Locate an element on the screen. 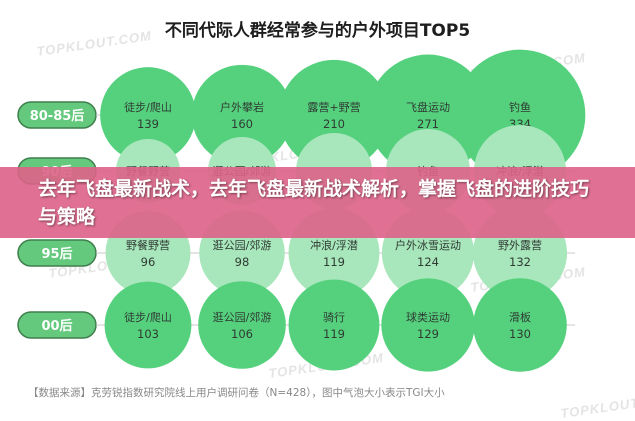  bubble-activity-label: 户外攀岩 is located at coordinates (242, 107).